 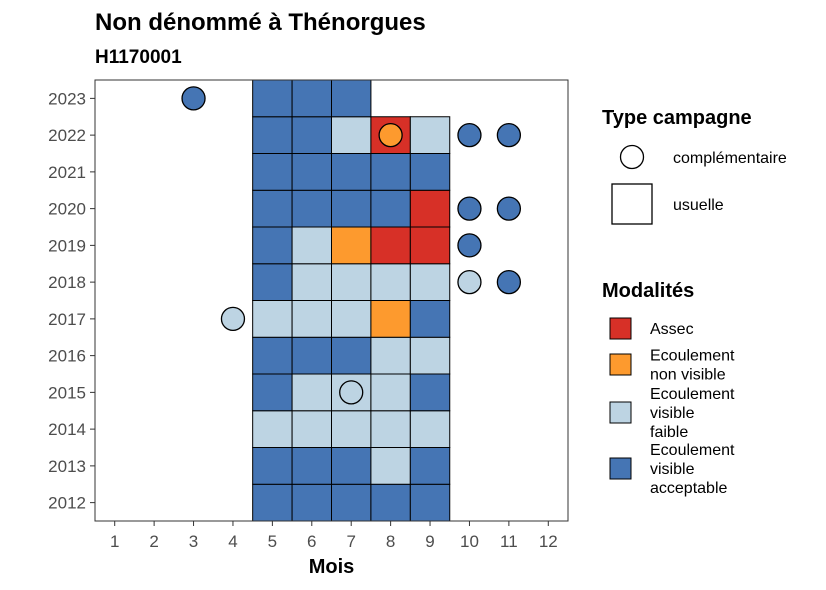 What do you see at coordinates (232, 541) in the screenshot?
I see `x-tick-label: 4` at bounding box center [232, 541].